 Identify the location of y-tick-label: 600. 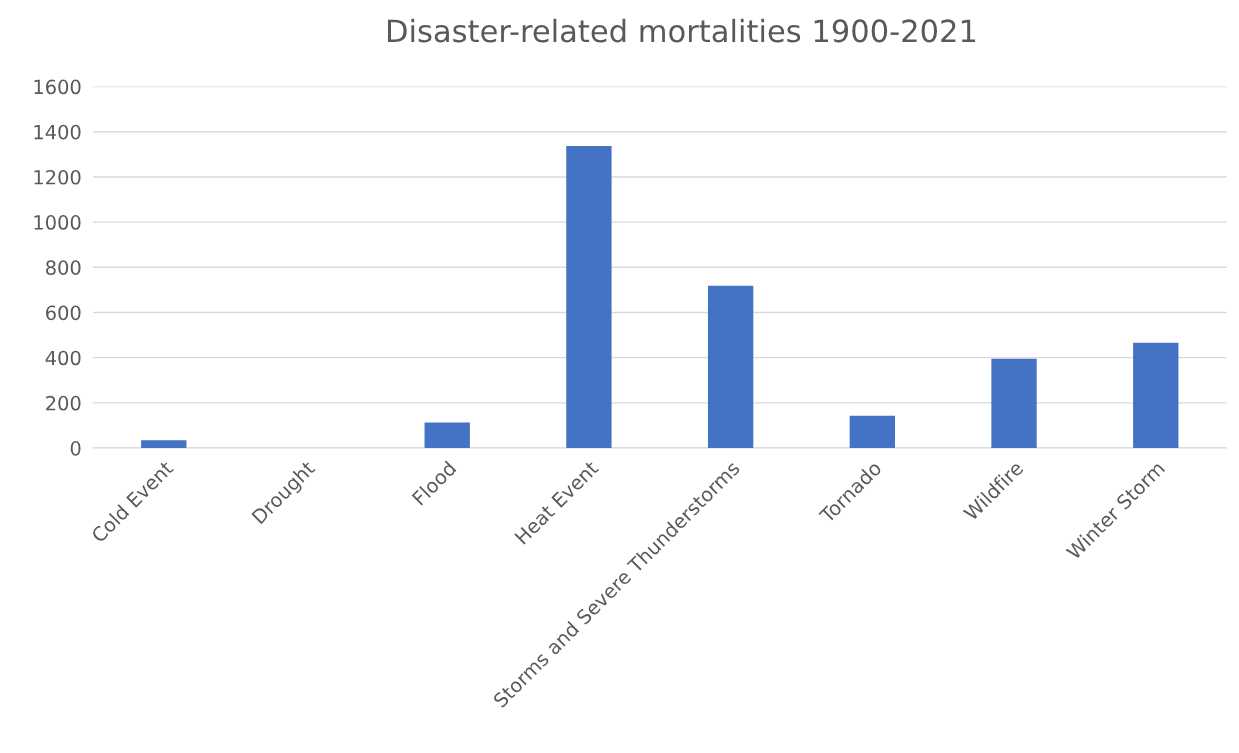
(63, 313).